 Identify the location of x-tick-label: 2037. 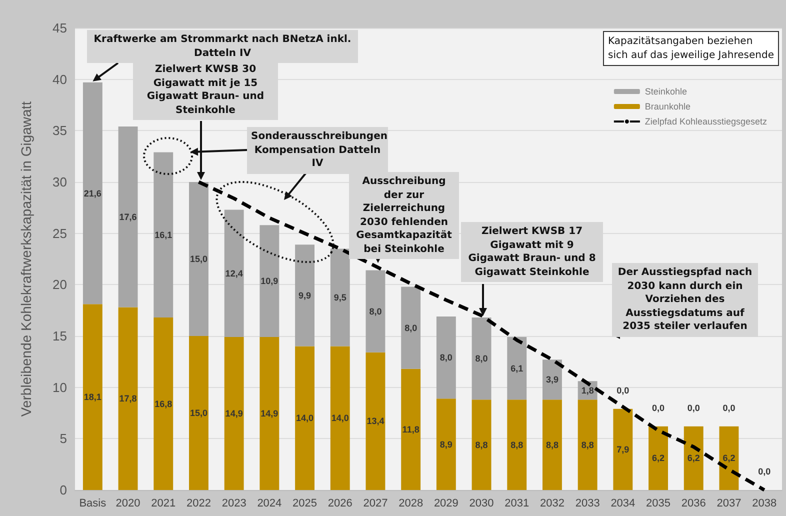
(729, 504).